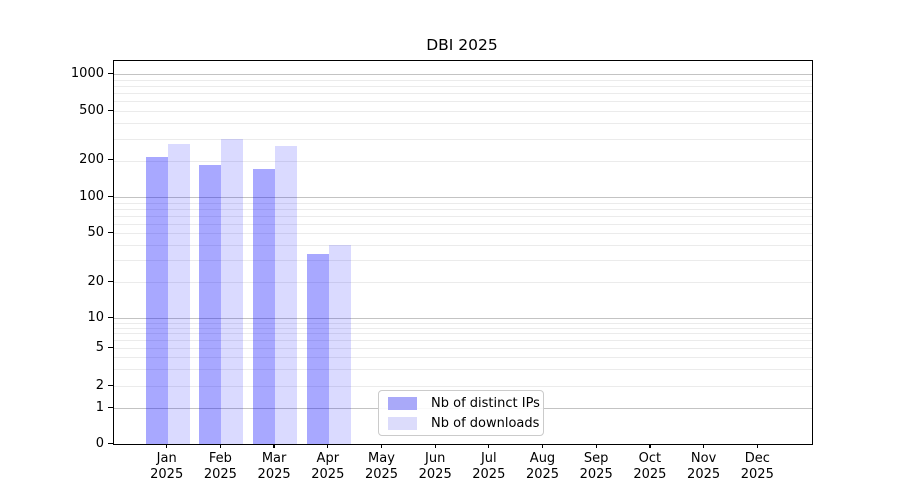 This screenshot has height=500, width=900. I want to click on x-tick-mark-jun, so click(435, 446).